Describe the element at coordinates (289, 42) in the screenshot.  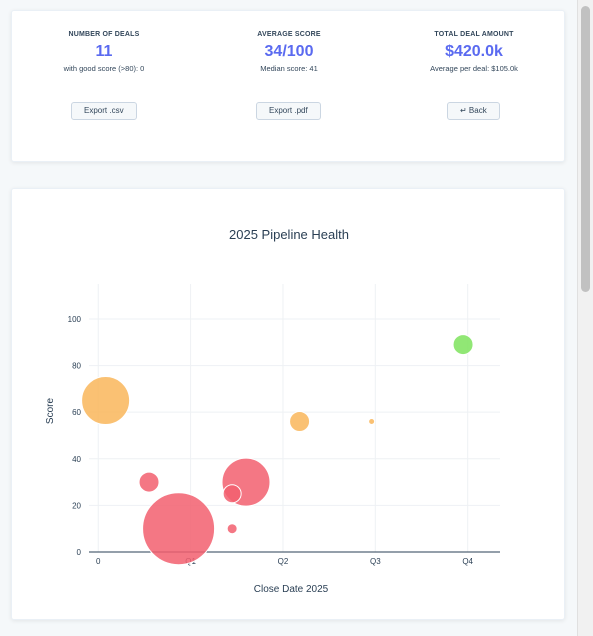
I see `stat-average-score: AVERAGE SCORE 34/100 Median score: 41` at that location.